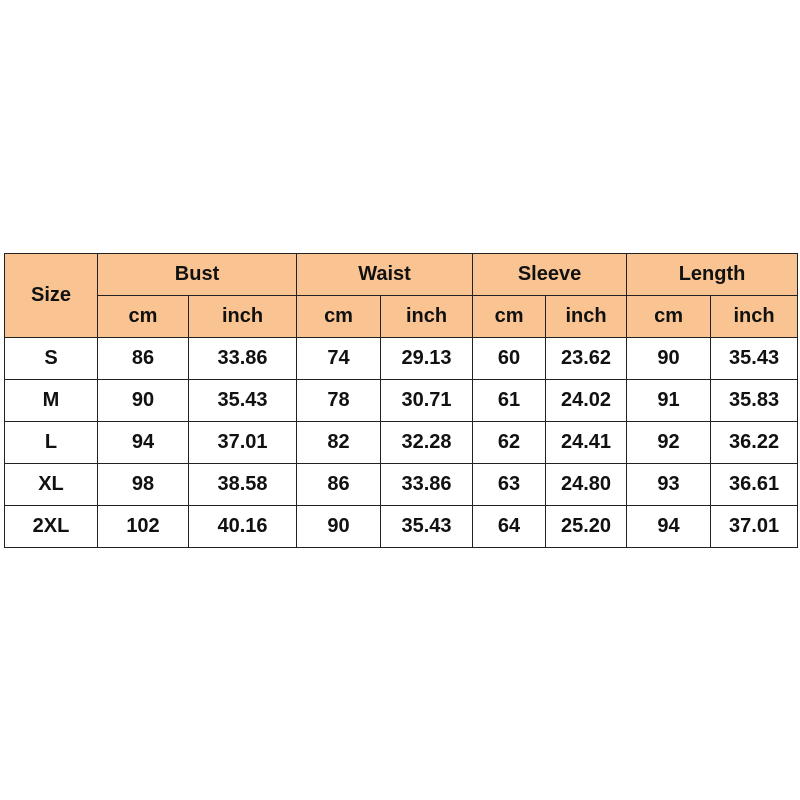 Image resolution: width=800 pixels, height=800 pixels. I want to click on size-cell: S, so click(51, 358).